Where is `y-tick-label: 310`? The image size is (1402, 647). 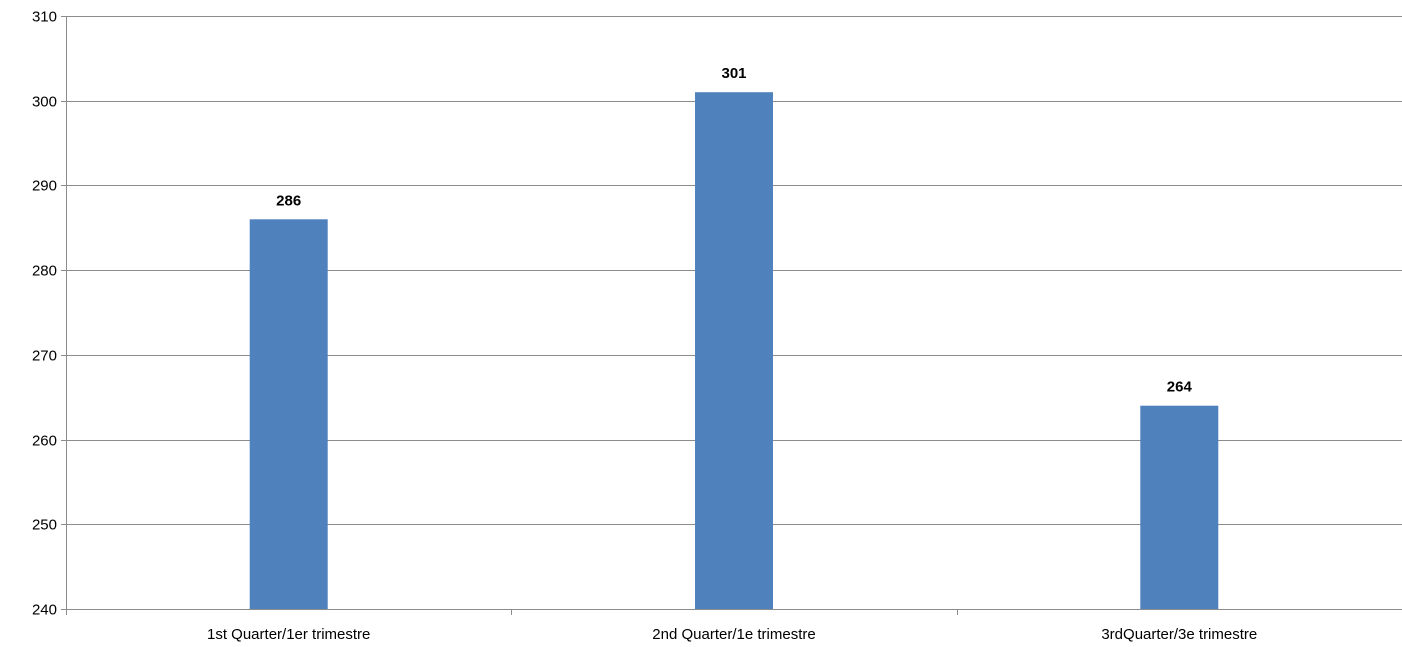 y-tick-label: 310 is located at coordinates (44, 17).